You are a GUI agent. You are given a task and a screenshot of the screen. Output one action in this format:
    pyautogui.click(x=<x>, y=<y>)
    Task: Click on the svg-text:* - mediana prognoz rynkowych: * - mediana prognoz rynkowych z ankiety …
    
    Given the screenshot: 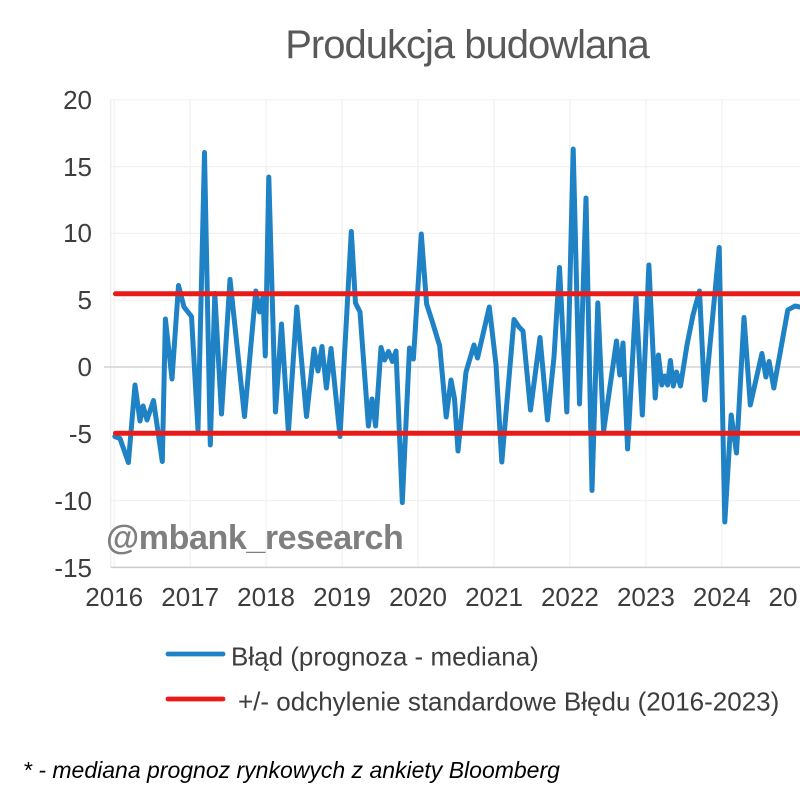 What is the action you would take?
    pyautogui.click(x=291, y=770)
    